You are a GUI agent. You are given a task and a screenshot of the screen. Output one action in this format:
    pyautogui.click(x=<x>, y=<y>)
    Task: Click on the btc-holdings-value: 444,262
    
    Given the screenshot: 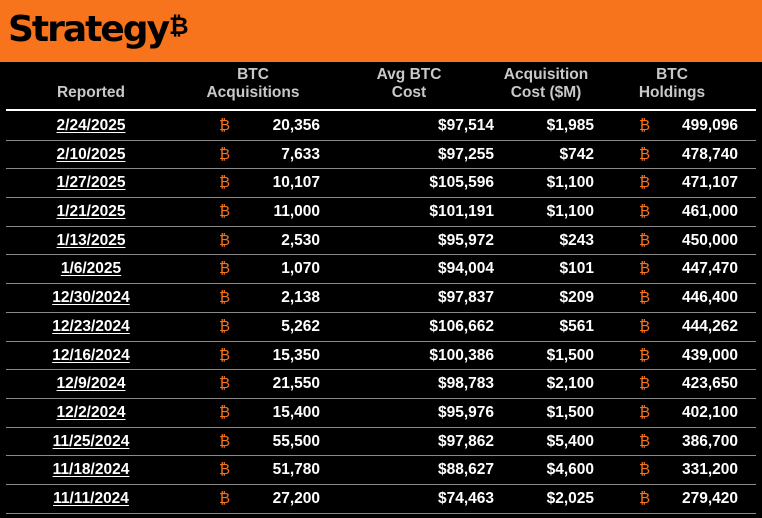 What is the action you would take?
    pyautogui.click(x=709, y=326)
    